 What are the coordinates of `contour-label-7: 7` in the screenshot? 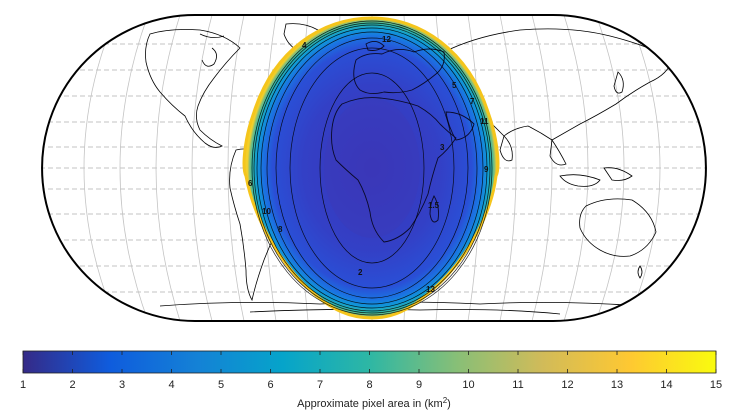 It's located at (472, 101).